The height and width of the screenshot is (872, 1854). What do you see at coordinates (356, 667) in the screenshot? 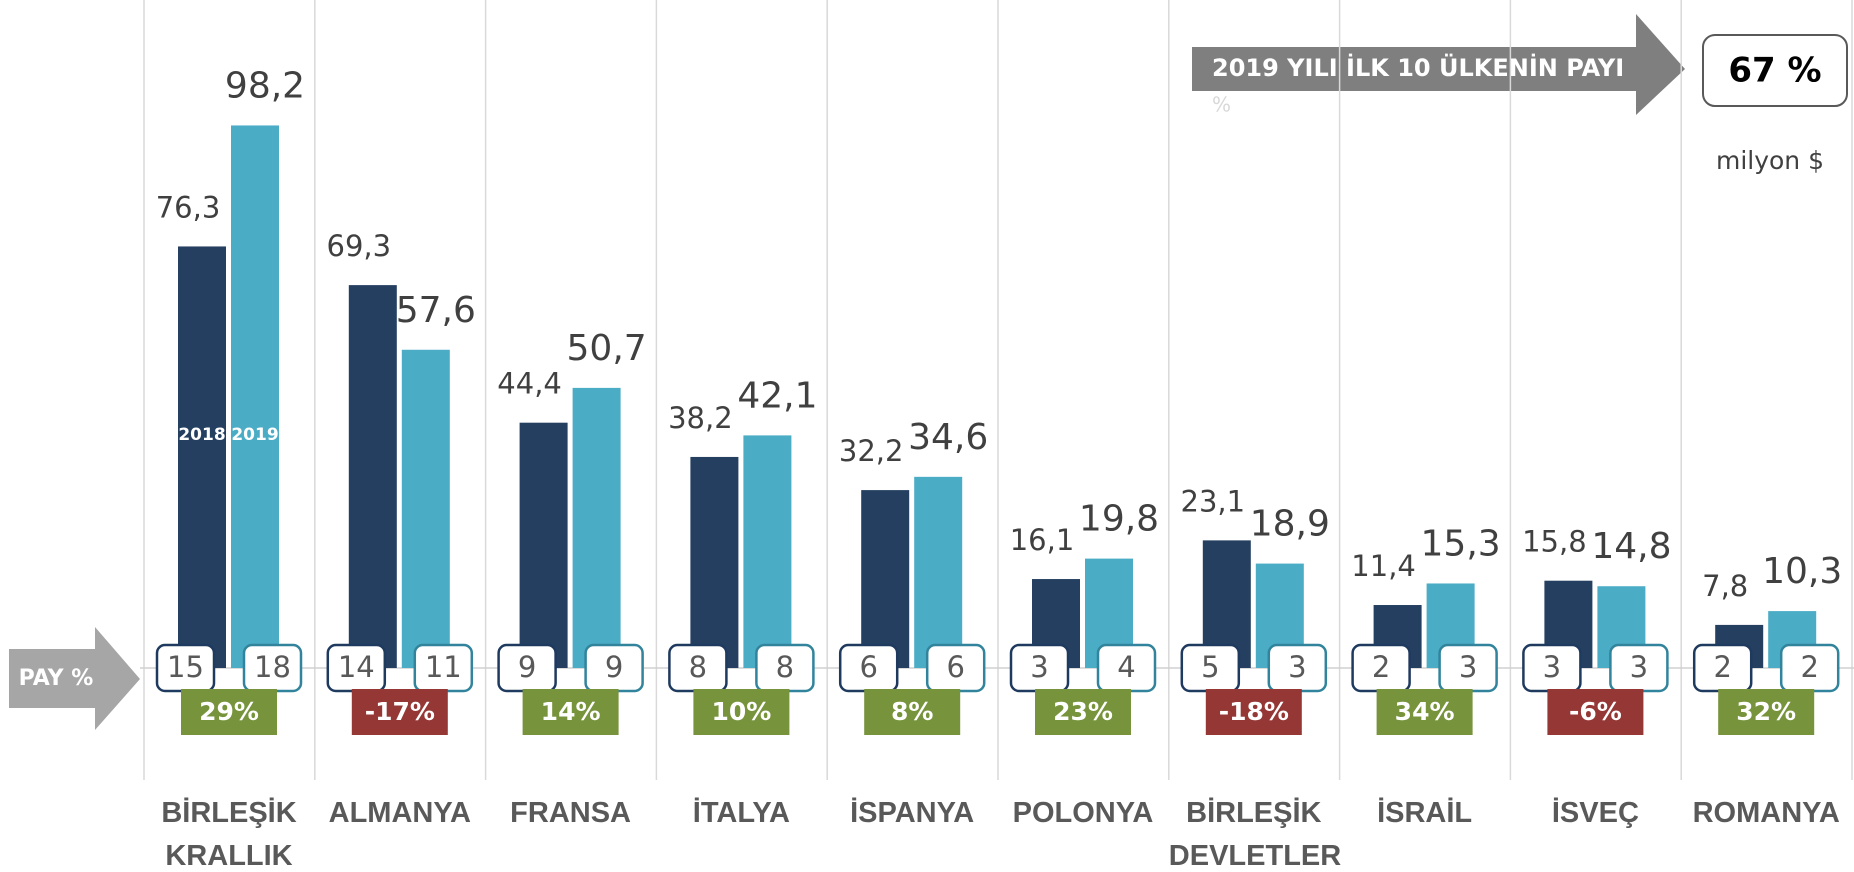
I see `share-value: 14` at bounding box center [356, 667].